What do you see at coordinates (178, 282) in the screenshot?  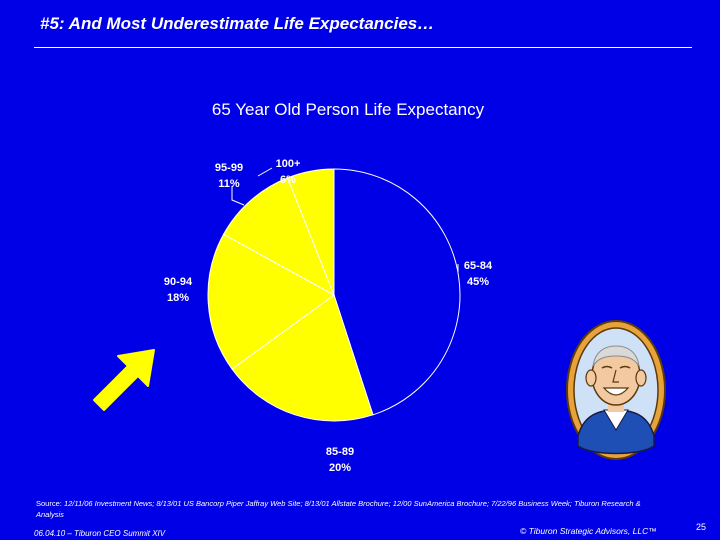 I see `slice-category: 90-94` at bounding box center [178, 282].